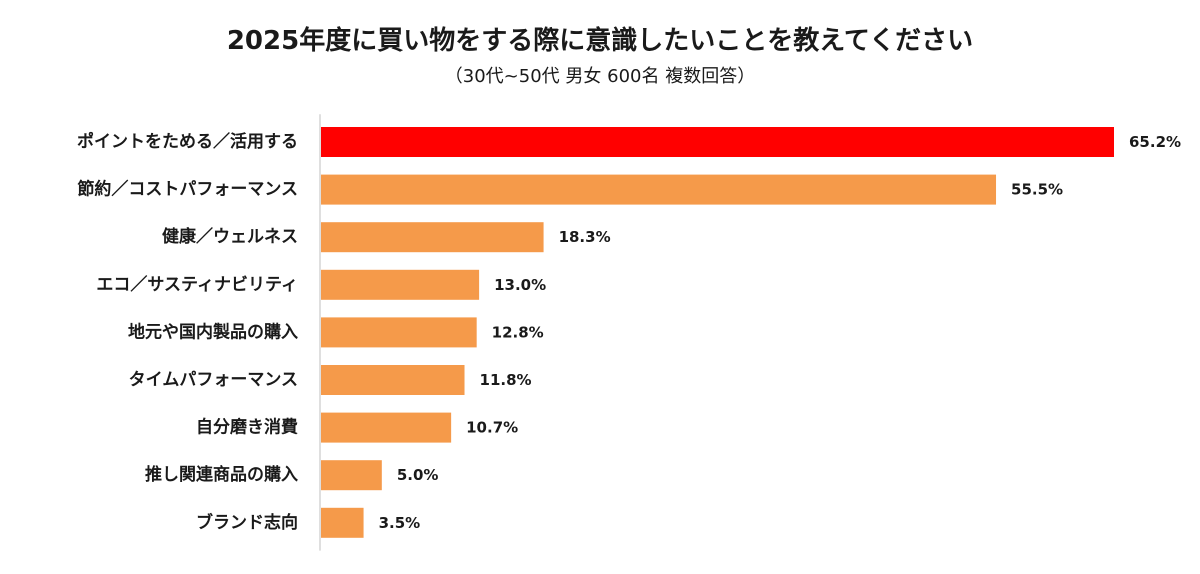 The image size is (1200, 574). Describe the element at coordinates (247, 522) in the screenshot. I see `category-label: ブランド志向` at that location.